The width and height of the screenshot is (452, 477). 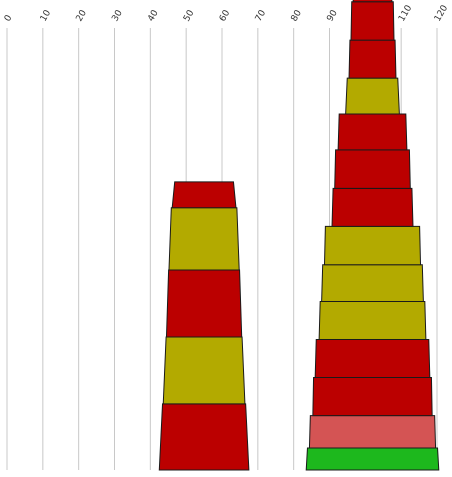 I want to click on x-tick-label: 30, so click(x=117, y=15).